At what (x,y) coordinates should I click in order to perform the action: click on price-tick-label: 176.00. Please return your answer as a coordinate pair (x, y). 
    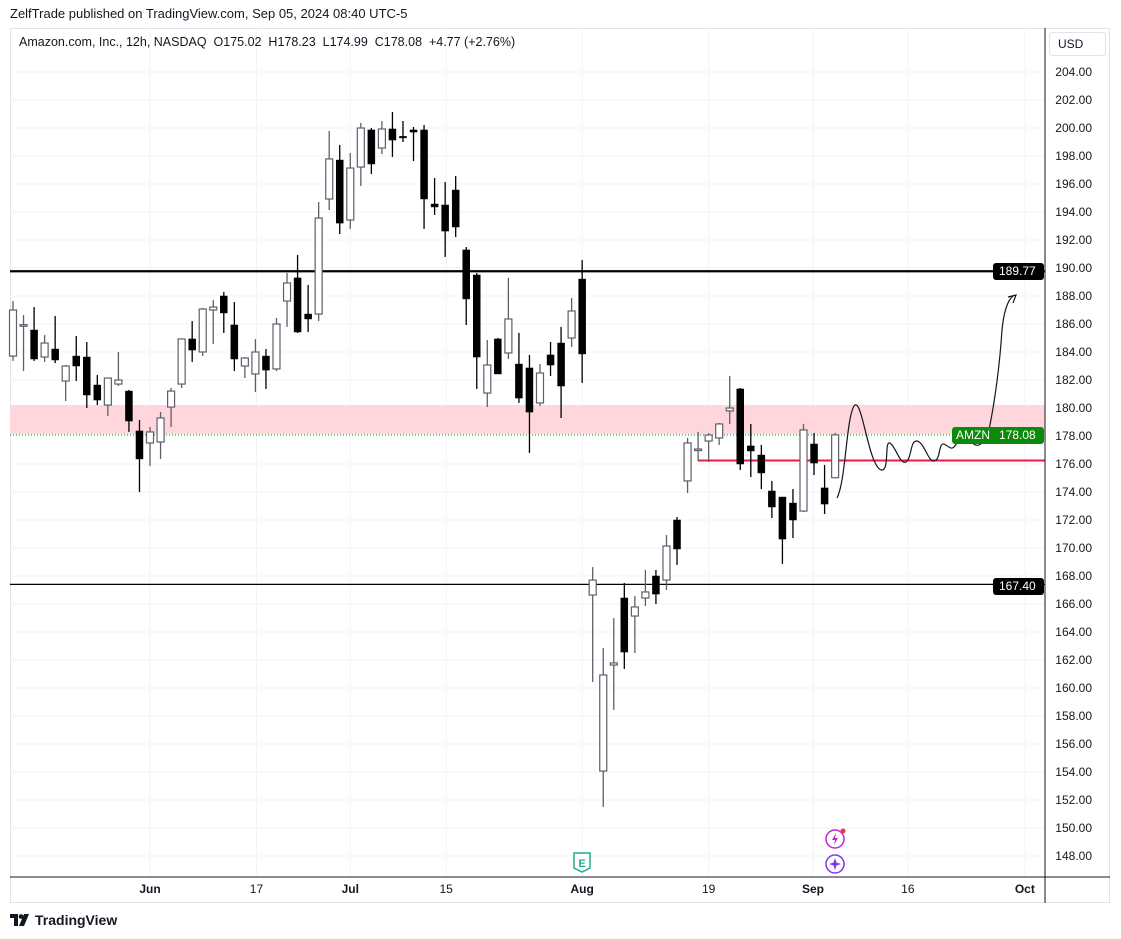
    Looking at the image, I should click on (1073, 464).